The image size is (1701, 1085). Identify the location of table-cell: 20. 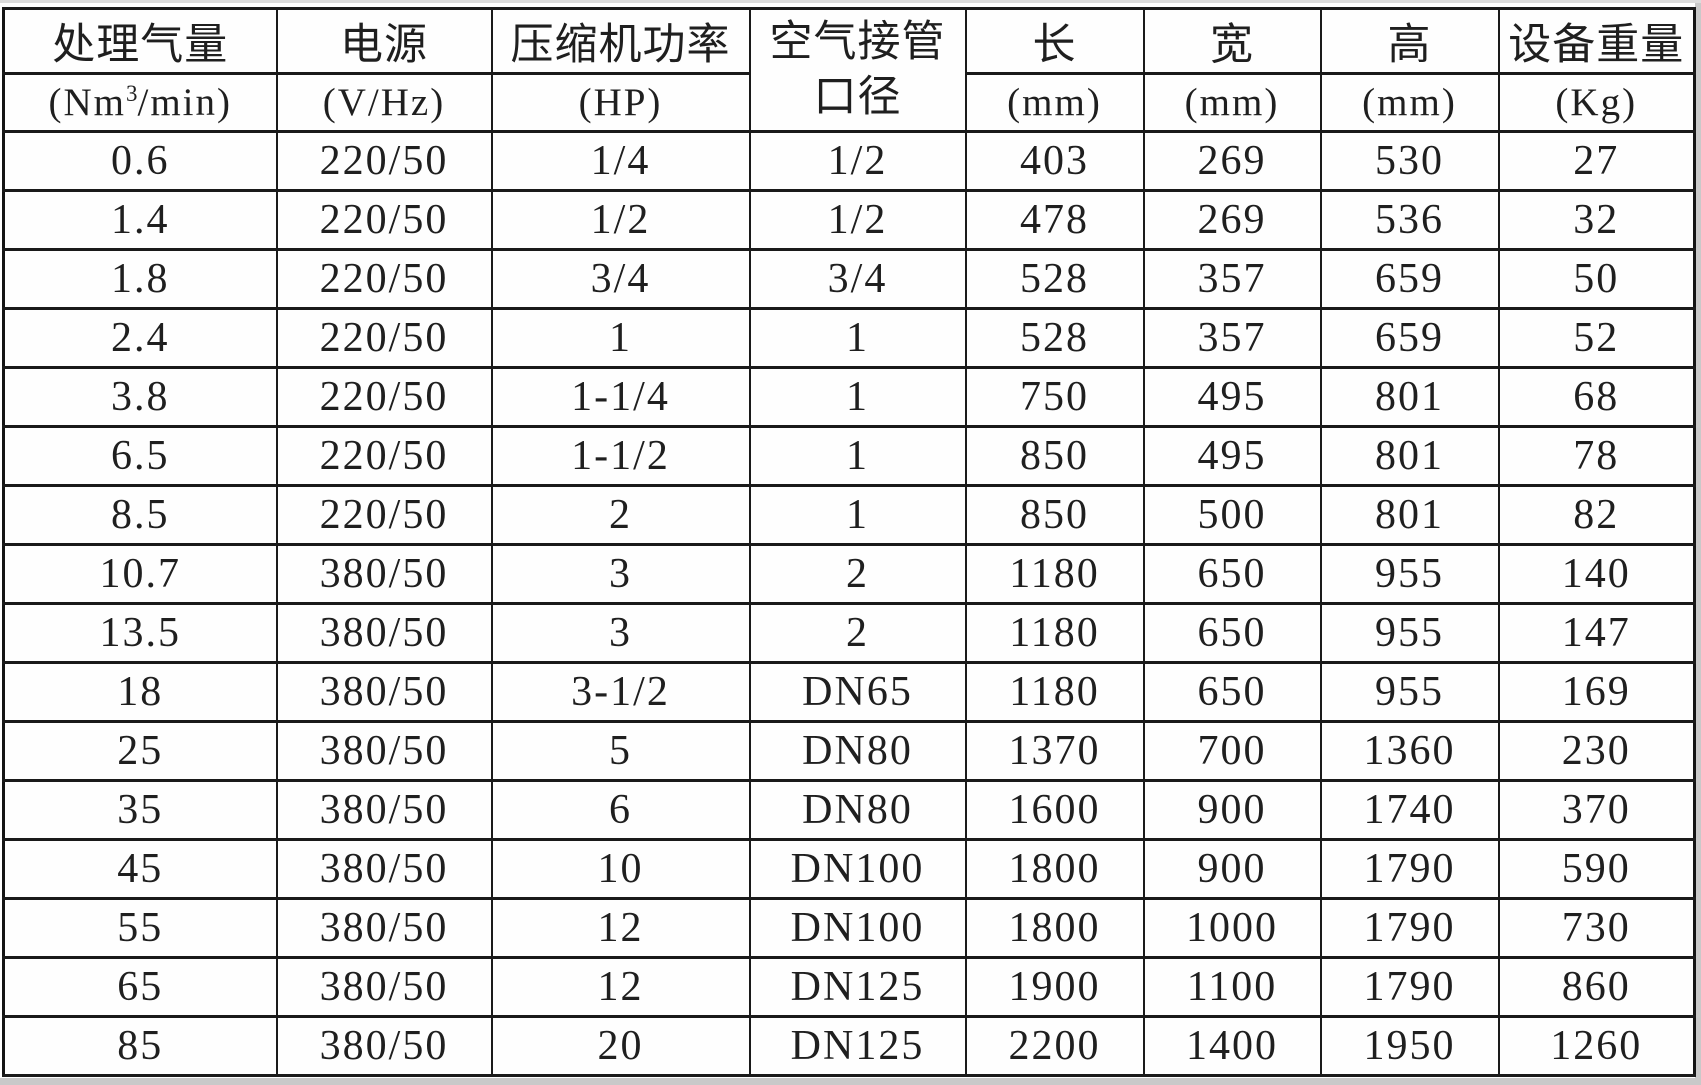
(620, 1046).